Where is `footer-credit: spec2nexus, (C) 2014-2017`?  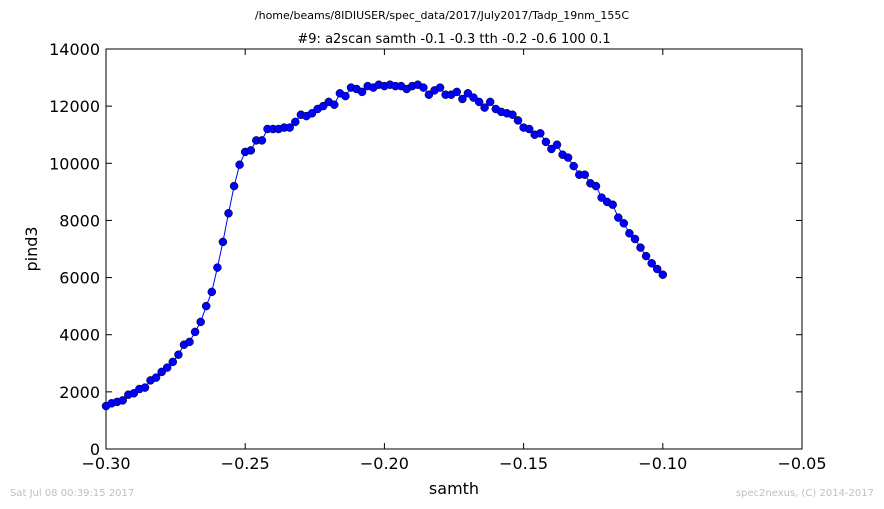
footer-credit: spec2nexus, (C) 2014-2017 is located at coordinates (804, 493).